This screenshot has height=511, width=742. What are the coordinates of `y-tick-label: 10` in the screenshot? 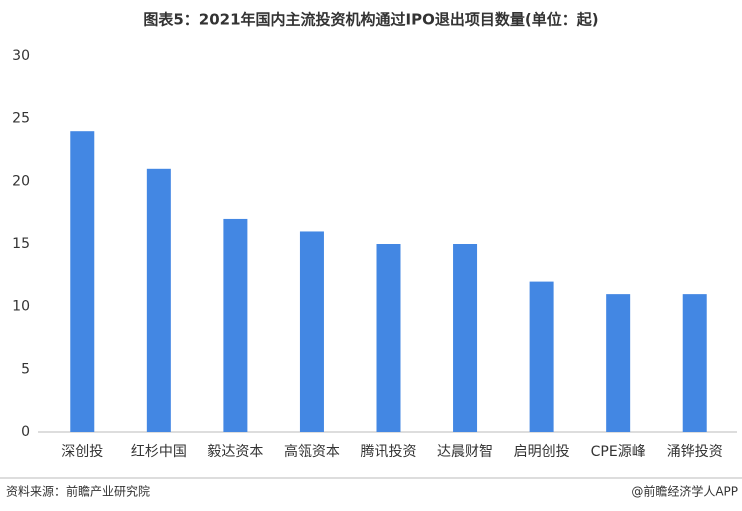 It's located at (21, 307).